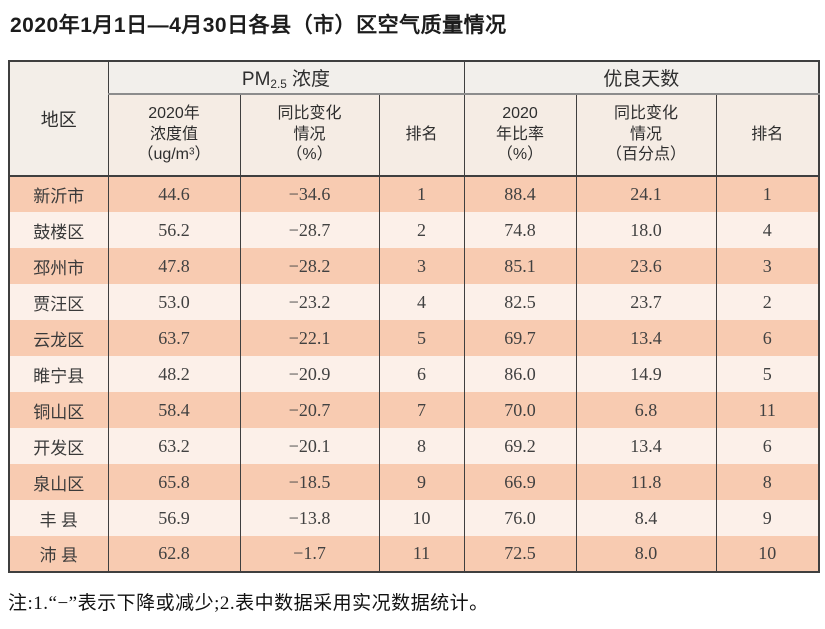 The image size is (825, 629). Describe the element at coordinates (646, 374) in the screenshot. I see `good-change-cell: 14.9` at that location.